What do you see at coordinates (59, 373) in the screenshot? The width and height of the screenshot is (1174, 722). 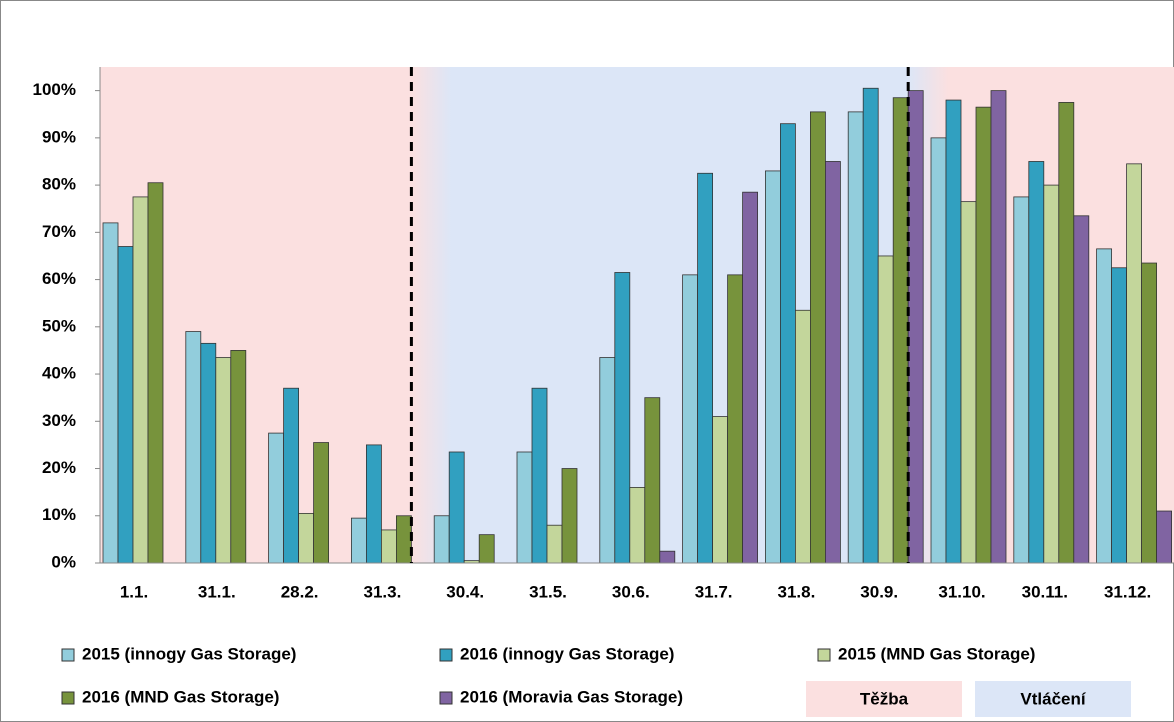 I see `y-tick-label: 40%` at bounding box center [59, 373].